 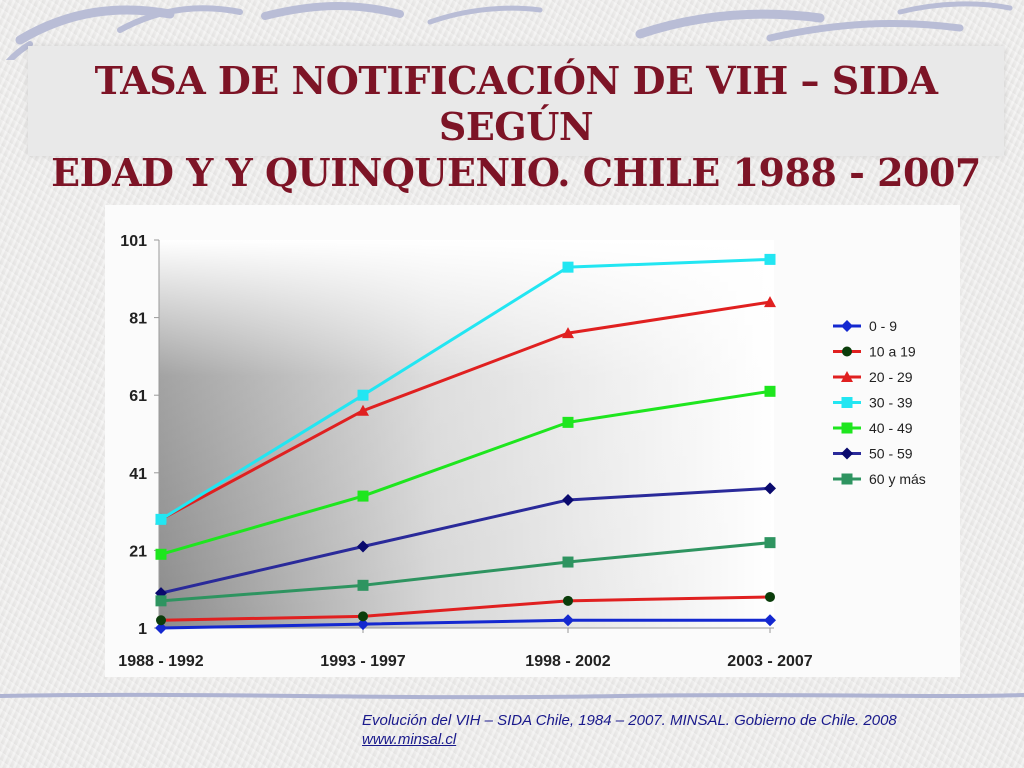 I want to click on legend-item: 60 y más, so click(x=879, y=479).